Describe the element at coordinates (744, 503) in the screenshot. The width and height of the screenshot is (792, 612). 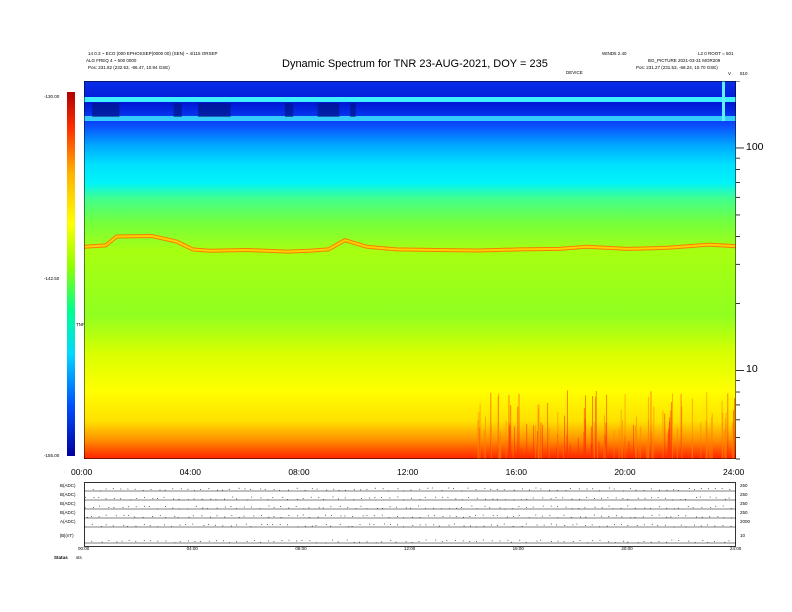
I see `panel-right-label: 250` at that location.